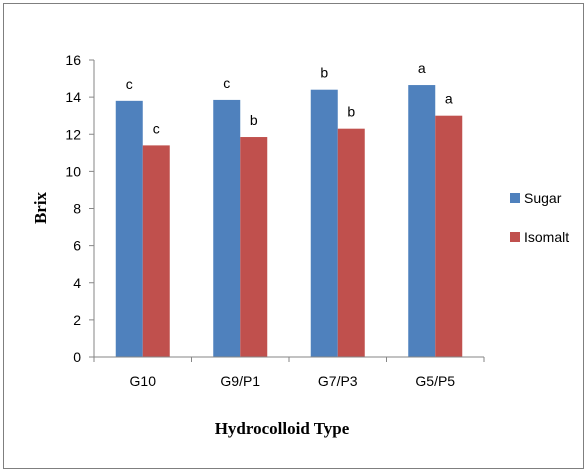 This screenshot has width=587, height=469. Describe the element at coordinates (282, 428) in the screenshot. I see `x-axis-title: Hydrocolloid Type` at that location.